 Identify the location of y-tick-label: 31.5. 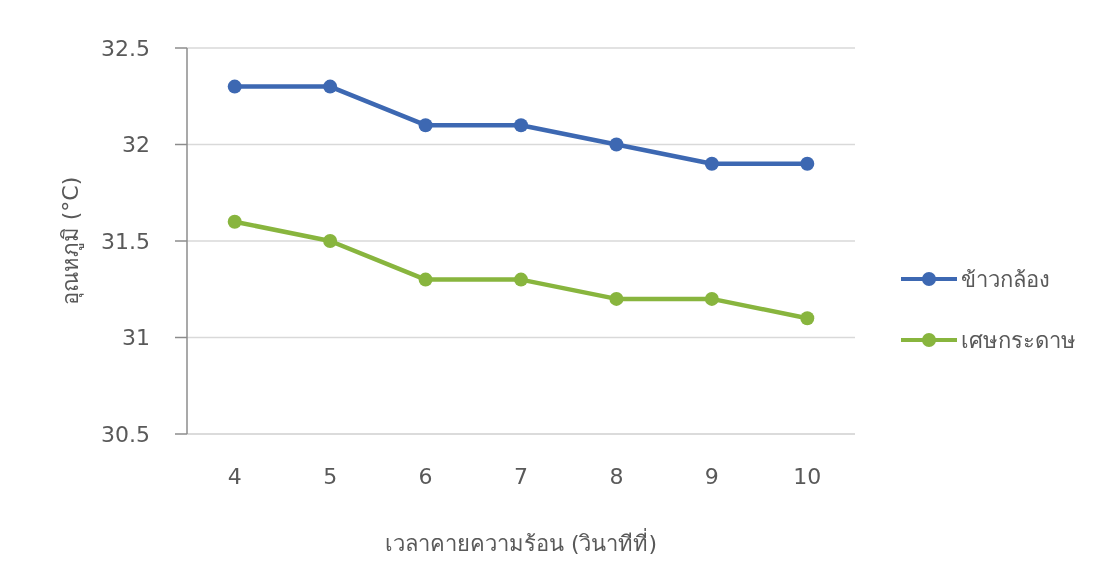
(125, 241).